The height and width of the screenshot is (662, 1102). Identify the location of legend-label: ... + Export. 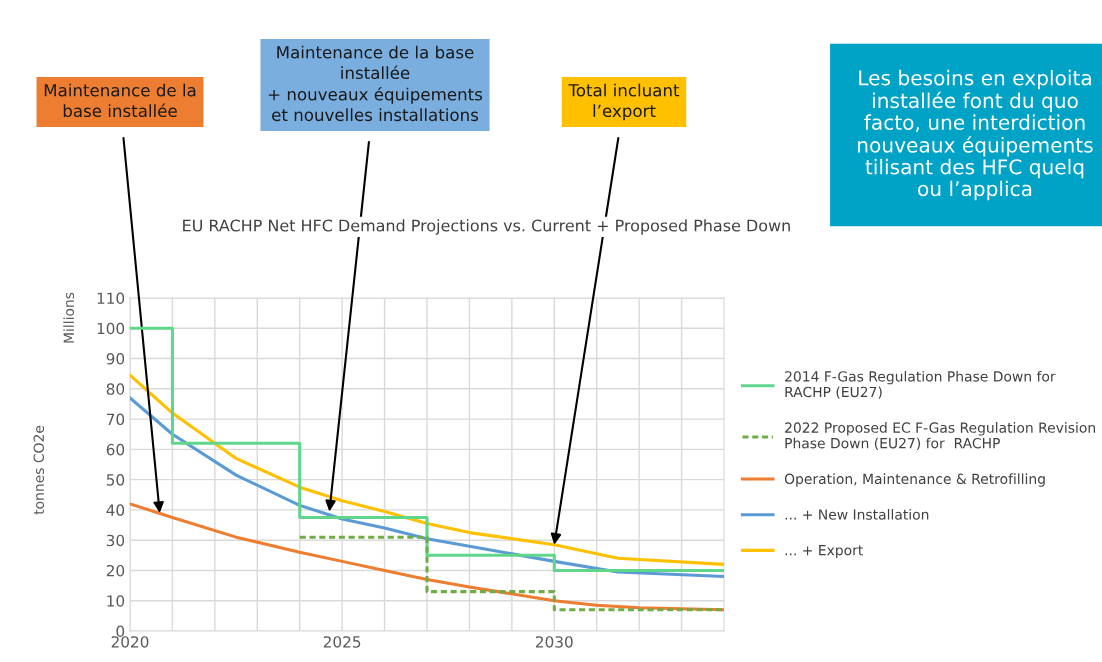
(824, 552).